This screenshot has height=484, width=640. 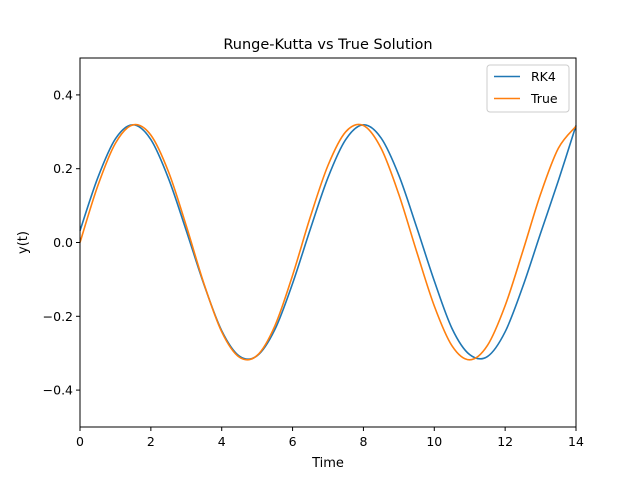 I want to click on legend-label: RK4, so click(x=543, y=76).